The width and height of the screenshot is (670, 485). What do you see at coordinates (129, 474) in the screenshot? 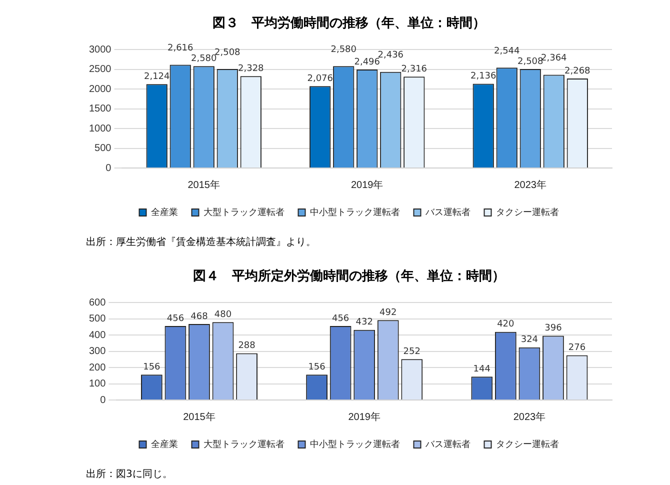
I see `text: 出所：図3に同じ。` at bounding box center [129, 474].